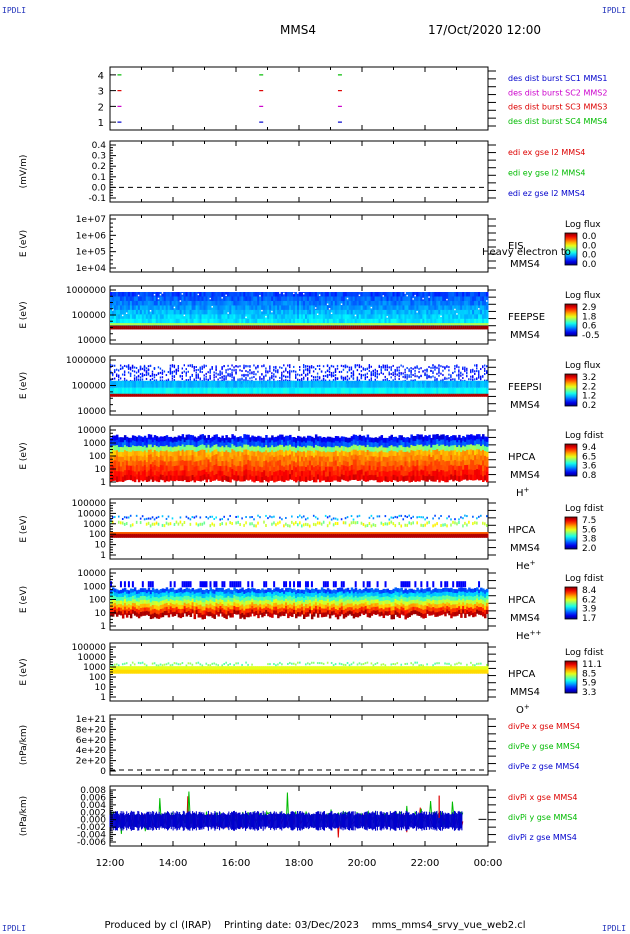 The width and height of the screenshot is (630, 934). What do you see at coordinates (91, 220) in the screenshot?
I see `y-tick-label-2: 1e+07` at bounding box center [91, 220].